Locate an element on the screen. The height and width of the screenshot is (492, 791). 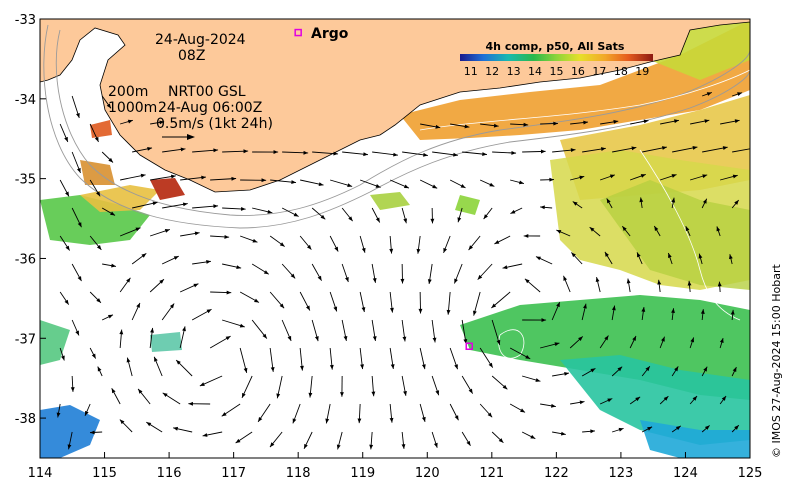
lat-tick-label: -35 is located at coordinates (25, 180).